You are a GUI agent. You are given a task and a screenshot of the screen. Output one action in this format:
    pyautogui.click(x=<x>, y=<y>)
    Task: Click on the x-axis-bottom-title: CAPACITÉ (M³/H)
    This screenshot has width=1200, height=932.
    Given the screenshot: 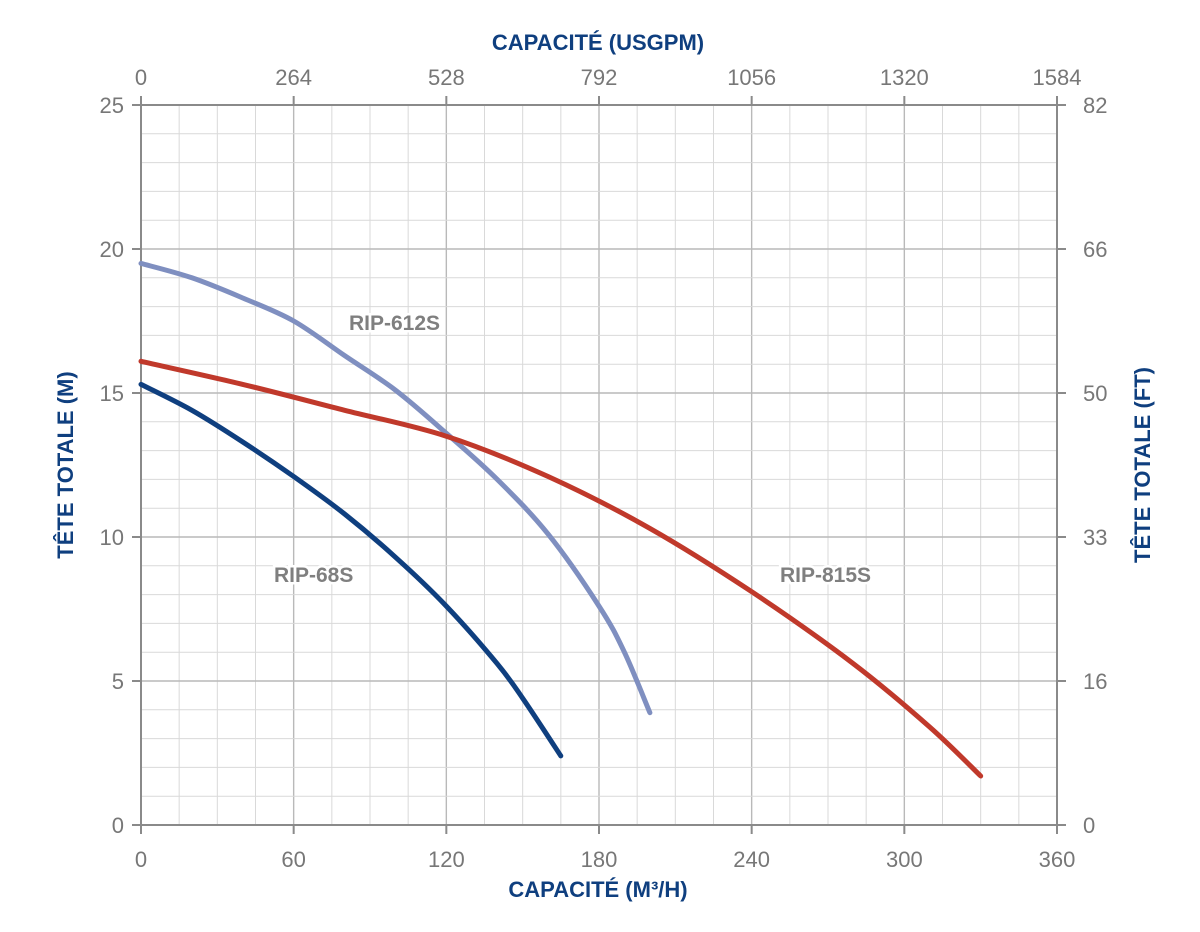 What is the action you would take?
    pyautogui.click(x=597, y=889)
    